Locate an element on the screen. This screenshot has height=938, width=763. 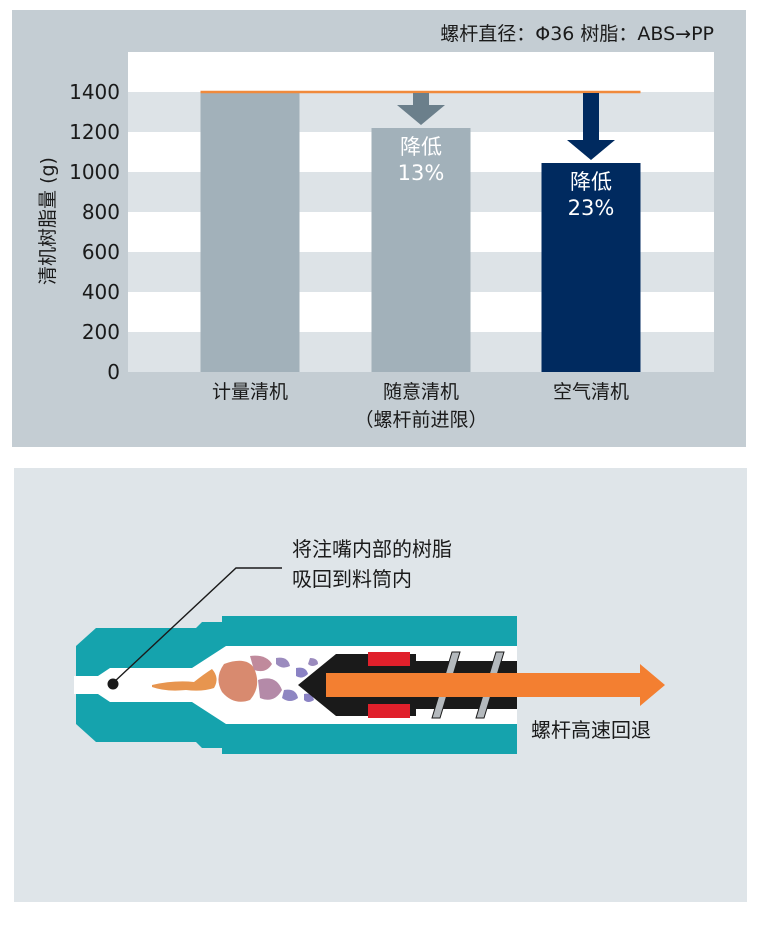
check-ring-bottom is located at coordinates (389, 711).